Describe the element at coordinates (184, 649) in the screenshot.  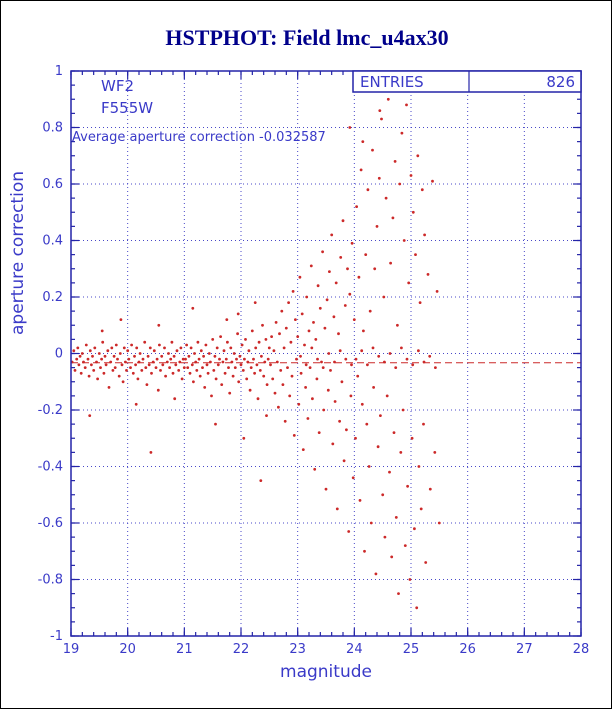
I see `x-tick-label: 21` at that location.